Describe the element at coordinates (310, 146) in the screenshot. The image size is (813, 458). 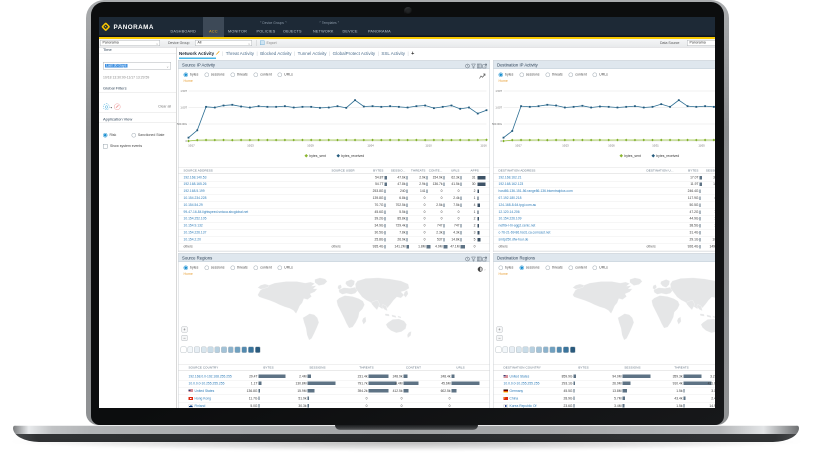
I see `svg-text: 10/29` at that location.